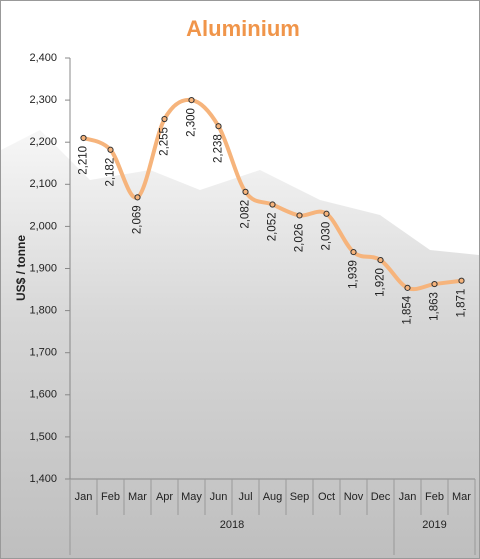 The width and height of the screenshot is (480, 559). I want to click on data-label: 2,182, so click(111, 172).